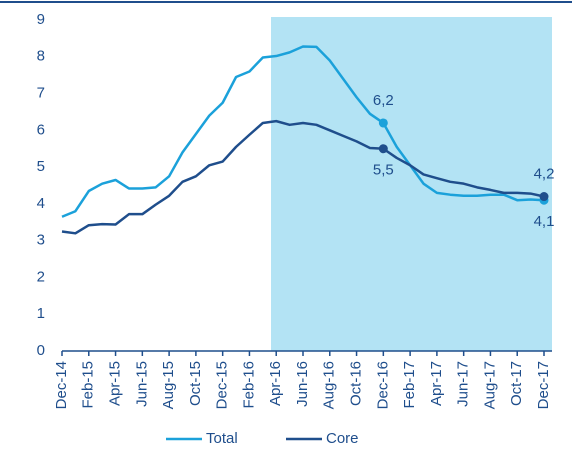 This screenshot has height=452, width=572. I want to click on x-tick-label: Jun-16, so click(302, 384).